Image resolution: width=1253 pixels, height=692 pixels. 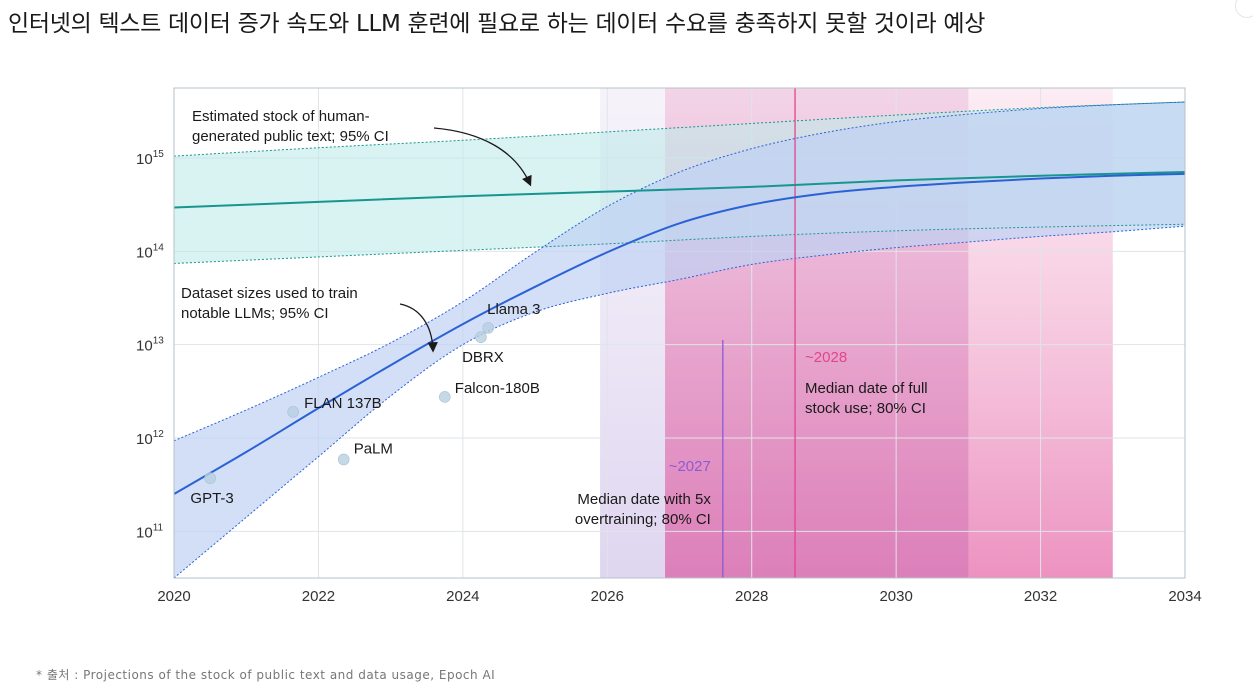 I want to click on stock-annotation-text: generated public text; 95% CI, so click(x=290, y=136).